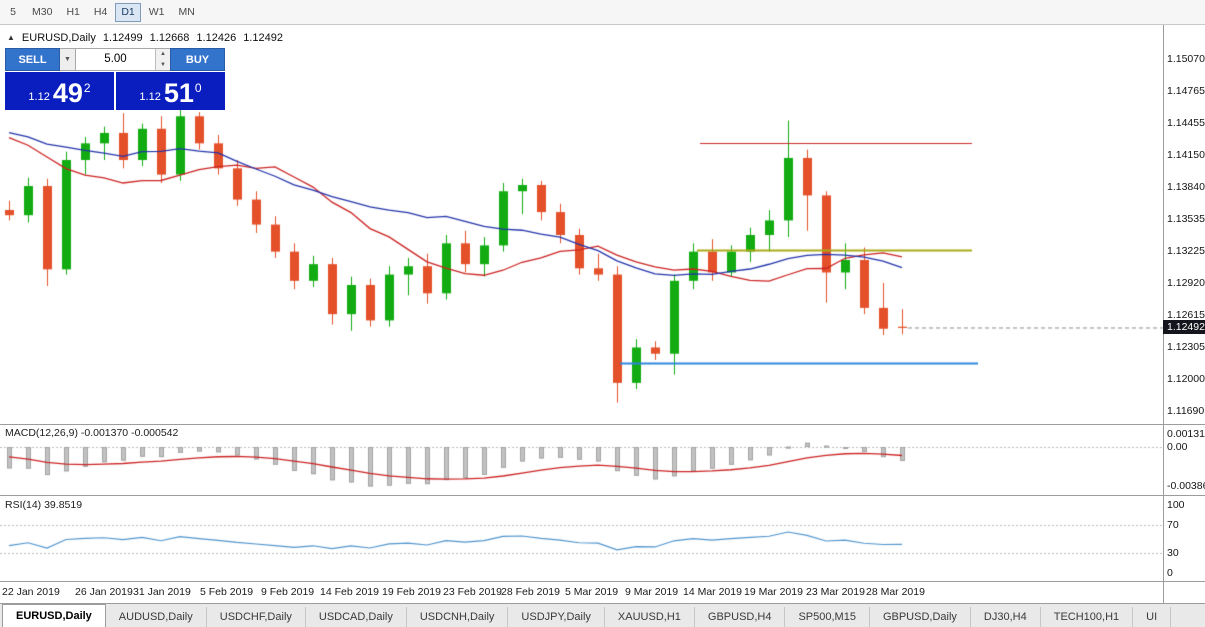 This screenshot has height=627, width=1205. Describe the element at coordinates (1186, 154) in the screenshot. I see `price-tick: 1.14150` at that location.